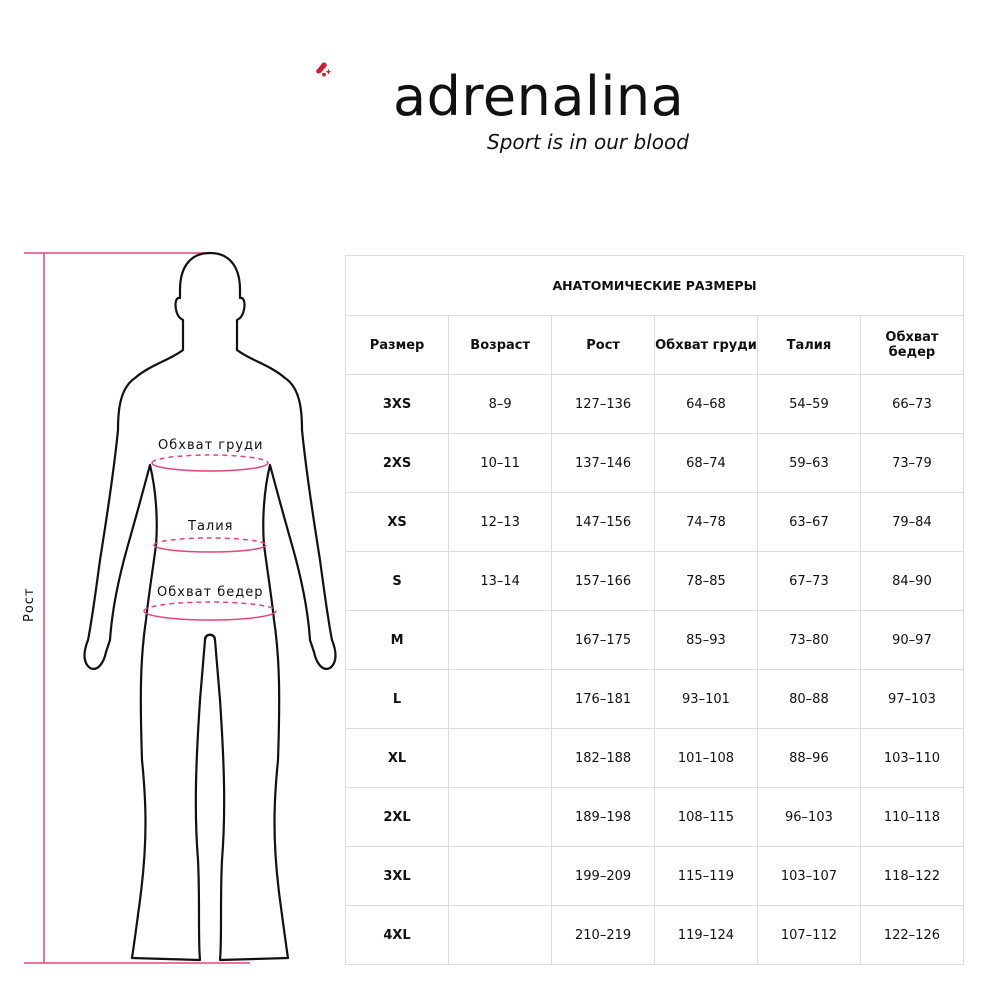 This screenshot has width=1000, height=1000. Describe the element at coordinates (705, 463) in the screenshot. I see `table-cell: 68–74` at that location.